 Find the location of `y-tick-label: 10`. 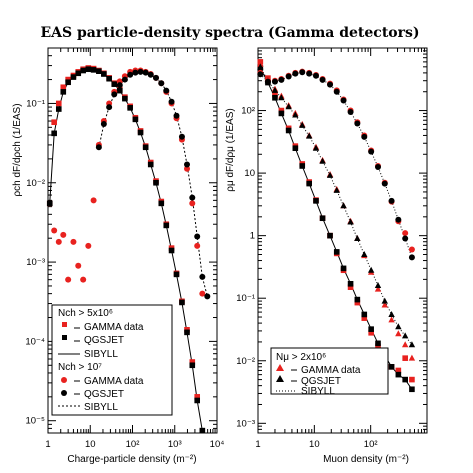

y-tick-label: 10 is located at coordinates (249, 173).